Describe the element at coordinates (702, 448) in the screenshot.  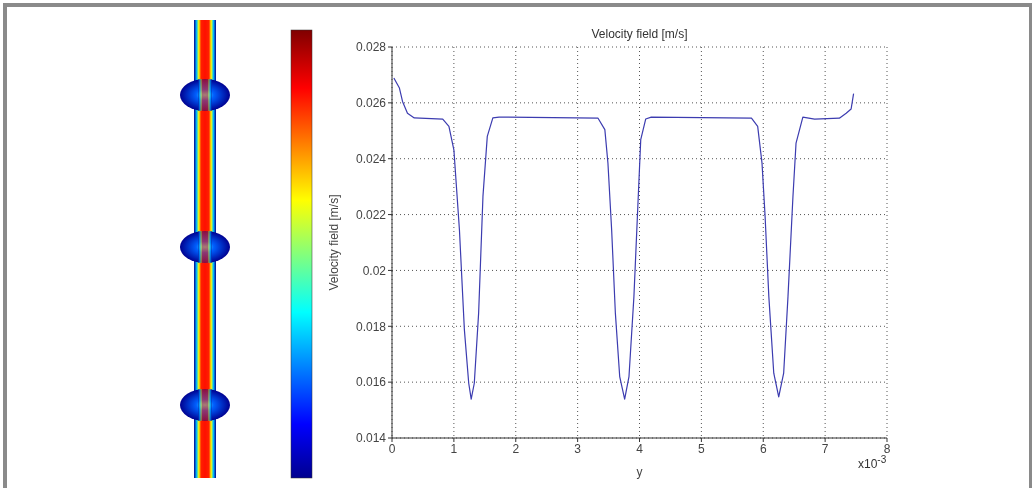
I see `x-tick-label: 5` at that location.